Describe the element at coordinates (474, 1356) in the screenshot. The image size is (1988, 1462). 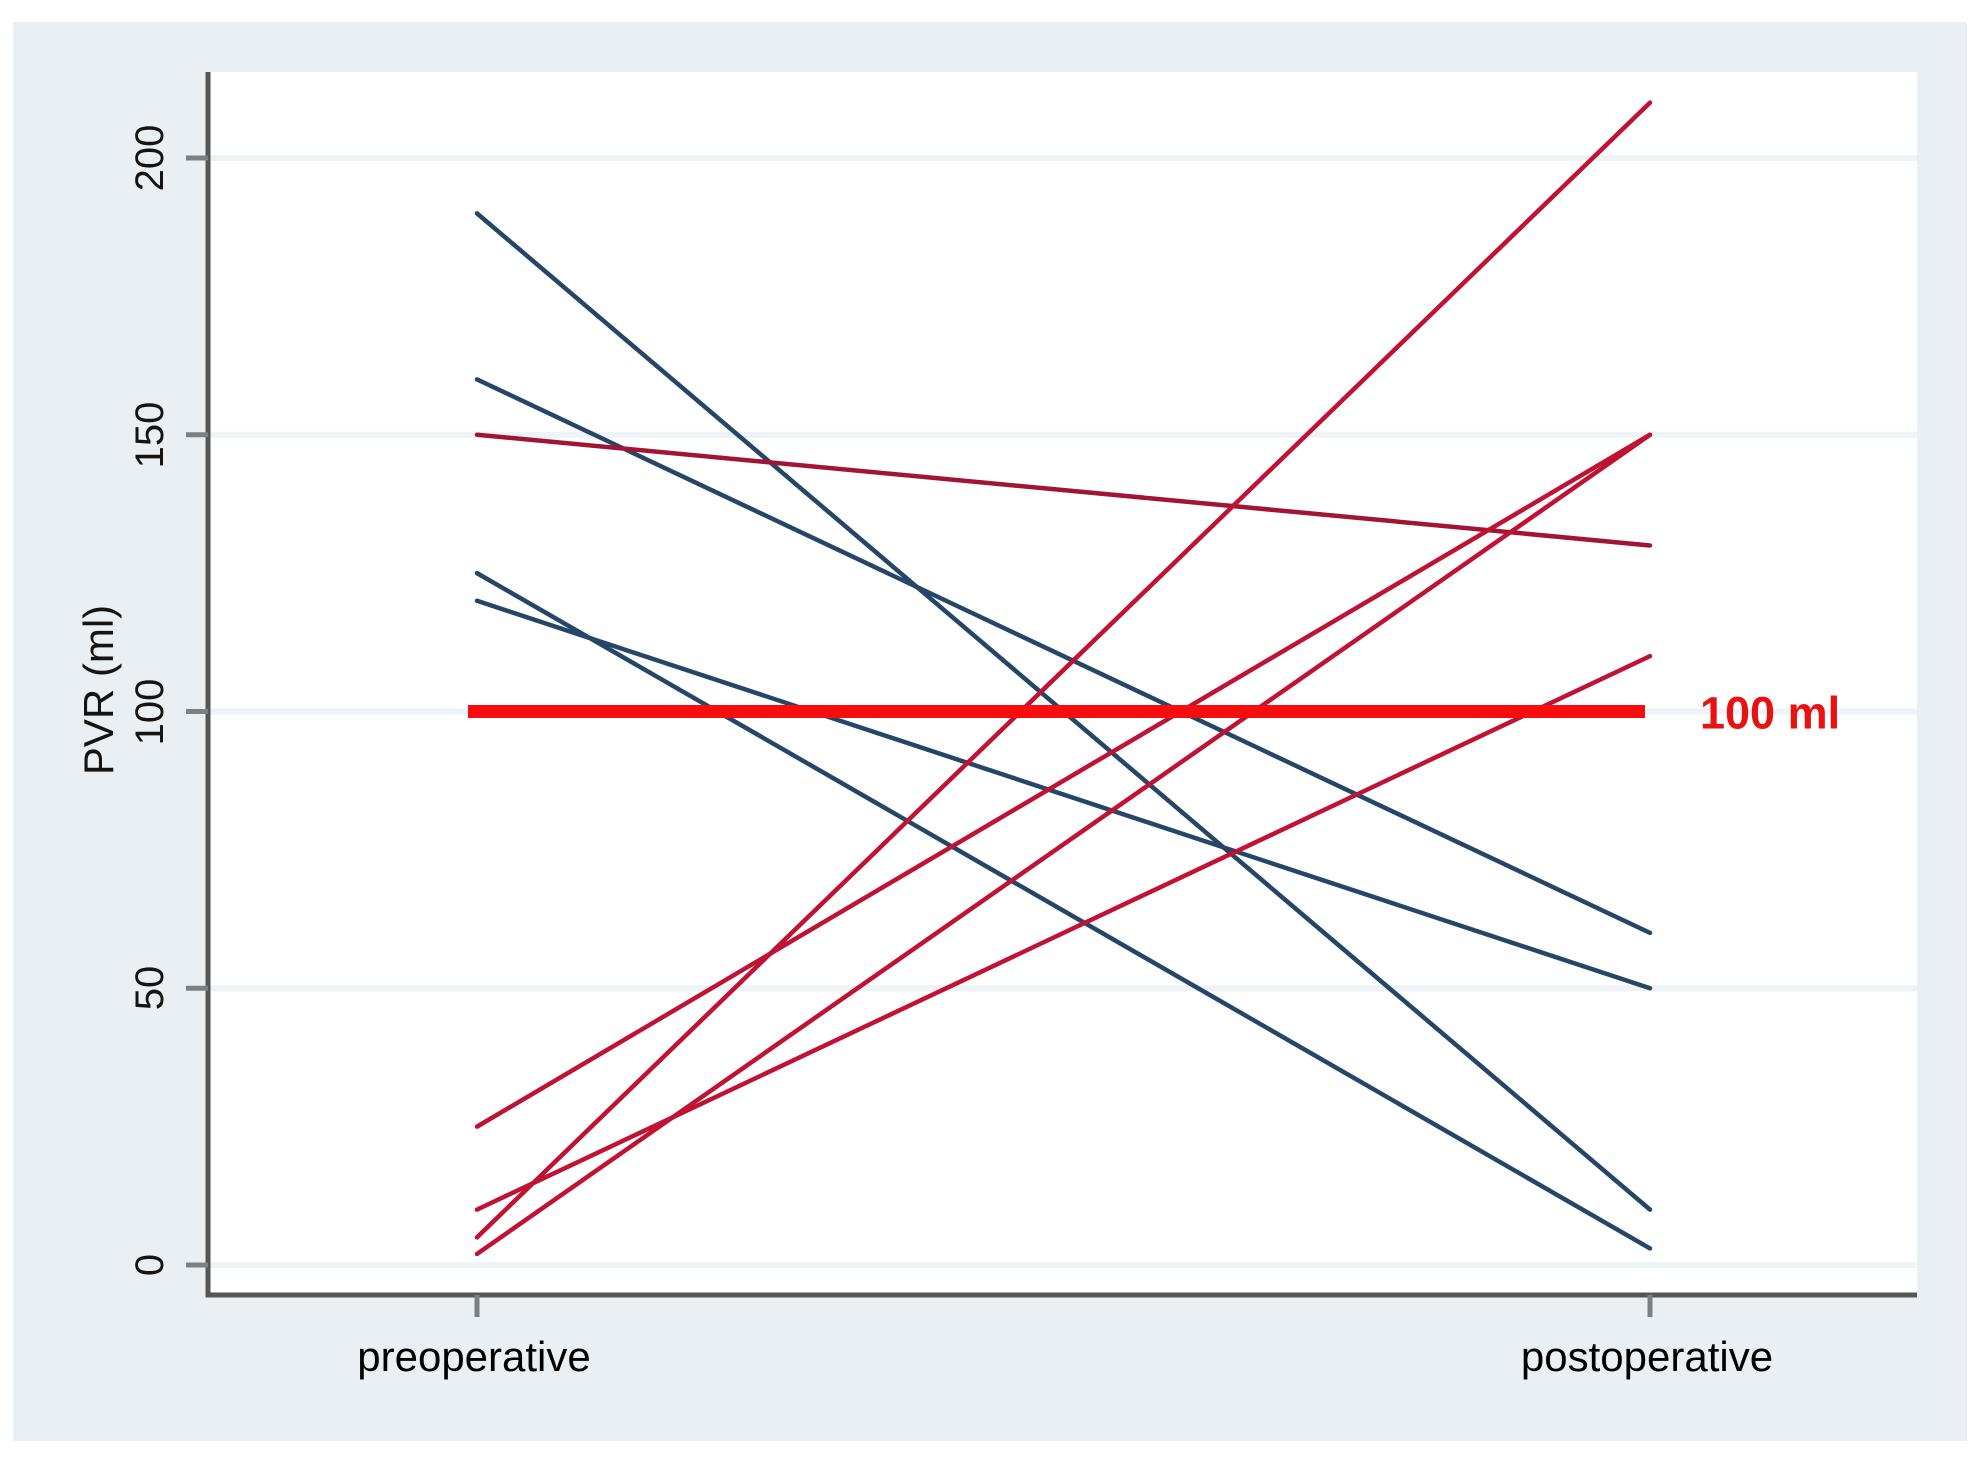
I see `x-category-label-preoperative: preoperative` at that location.